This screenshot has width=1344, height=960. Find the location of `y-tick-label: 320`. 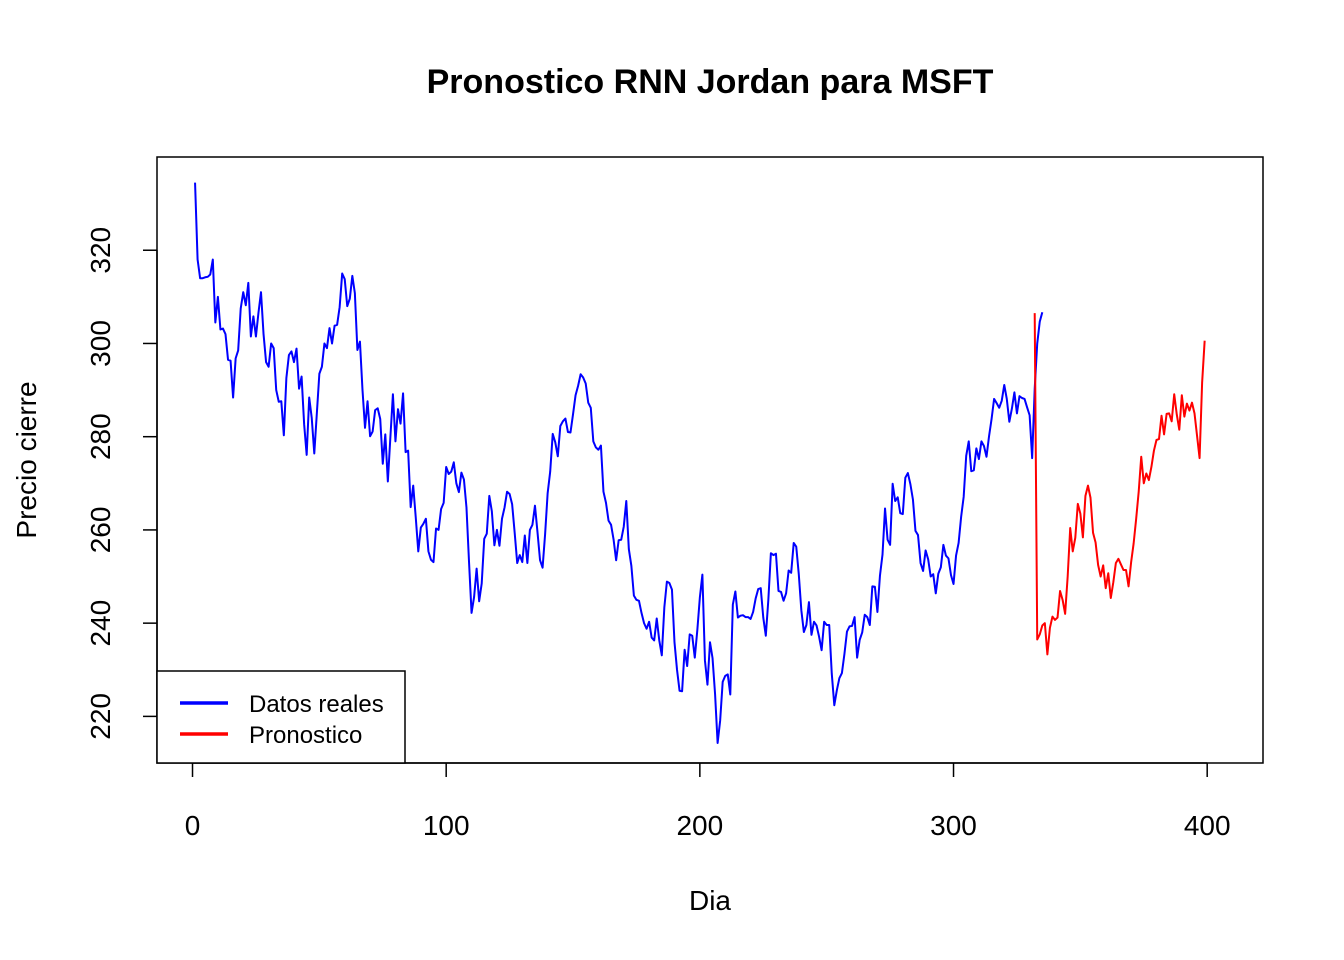

y-tick-label: 320 is located at coordinates (100, 250).